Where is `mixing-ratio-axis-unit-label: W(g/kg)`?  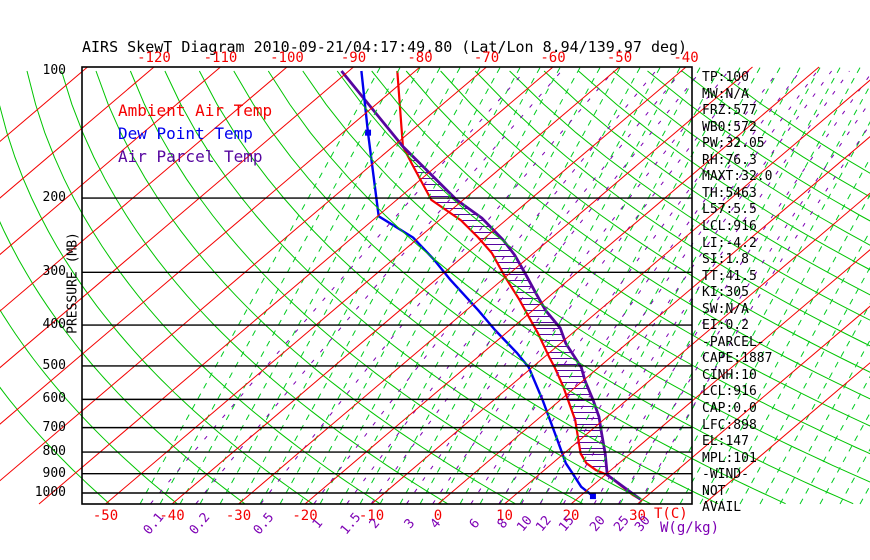
mixing-ratio-axis-unit-label: W(g/kg) is located at coordinates (690, 528).